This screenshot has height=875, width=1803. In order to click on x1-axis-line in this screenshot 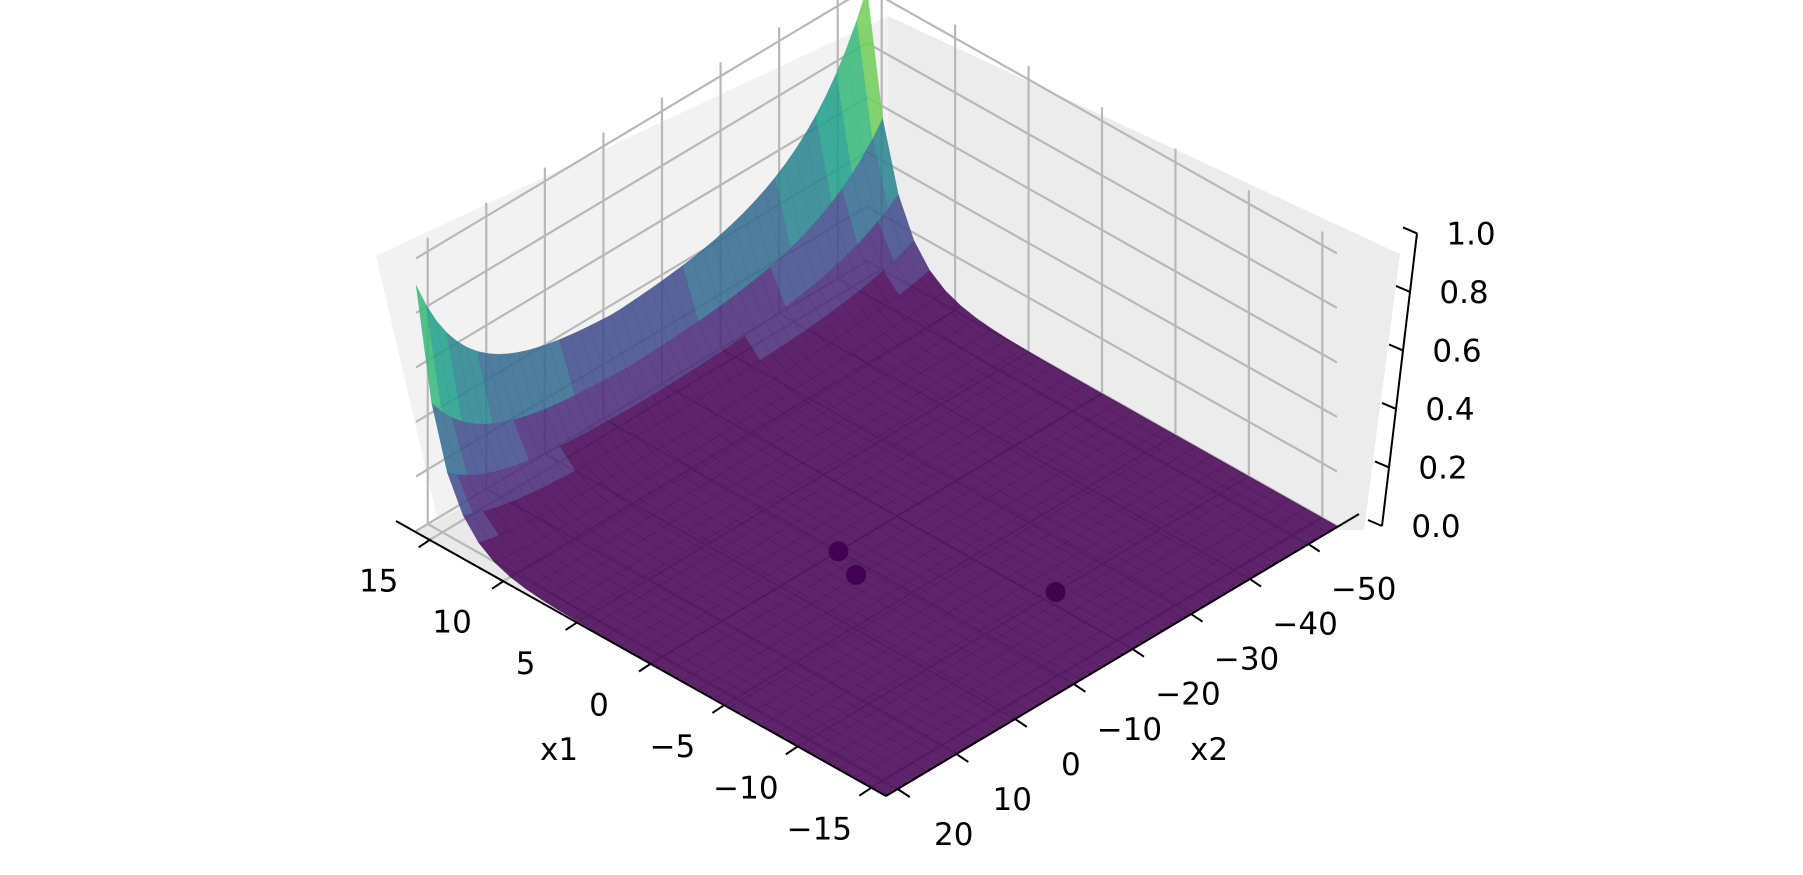, I will do `click(641, 658)`.